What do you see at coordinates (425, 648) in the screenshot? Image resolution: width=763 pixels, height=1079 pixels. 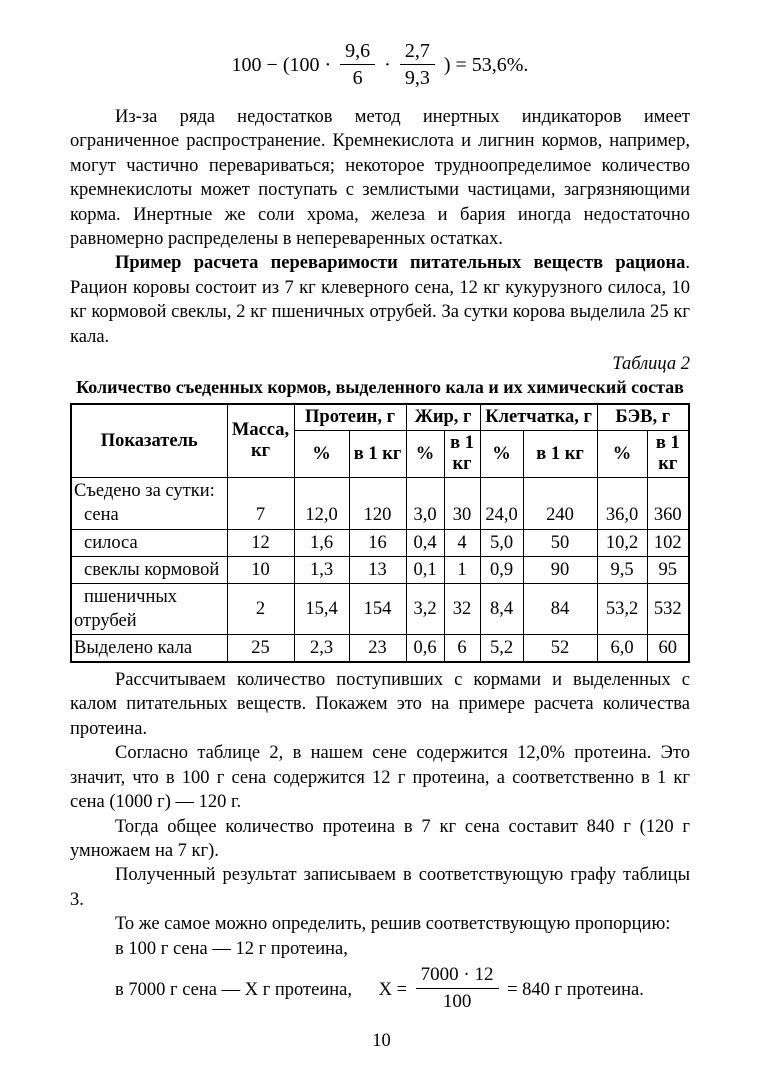 I see `cell-feces-fat-pct: 0,6` at bounding box center [425, 648].